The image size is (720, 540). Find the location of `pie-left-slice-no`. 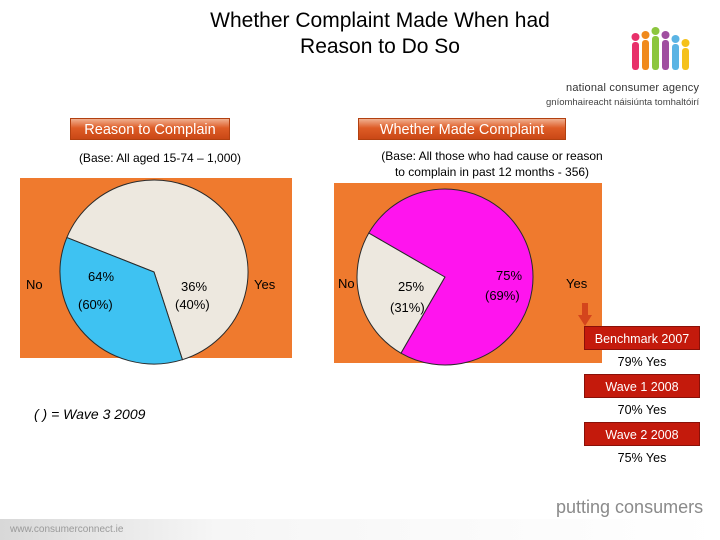

pie-left-slice-no is located at coordinates (157, 270).